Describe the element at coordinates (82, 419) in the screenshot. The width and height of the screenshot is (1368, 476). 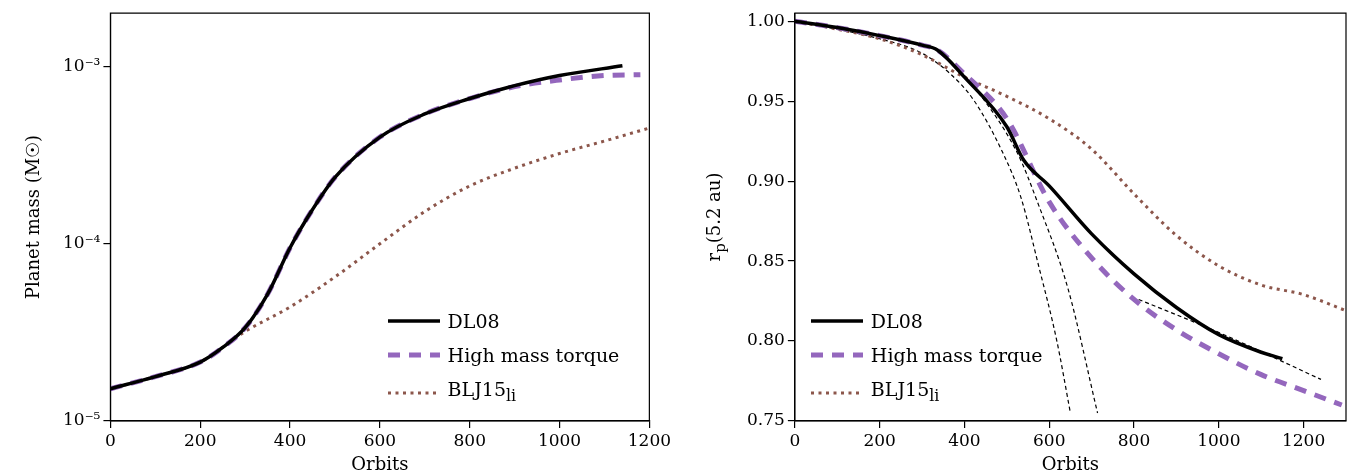
I see `y-tick-label: 10⁻⁵` at that location.